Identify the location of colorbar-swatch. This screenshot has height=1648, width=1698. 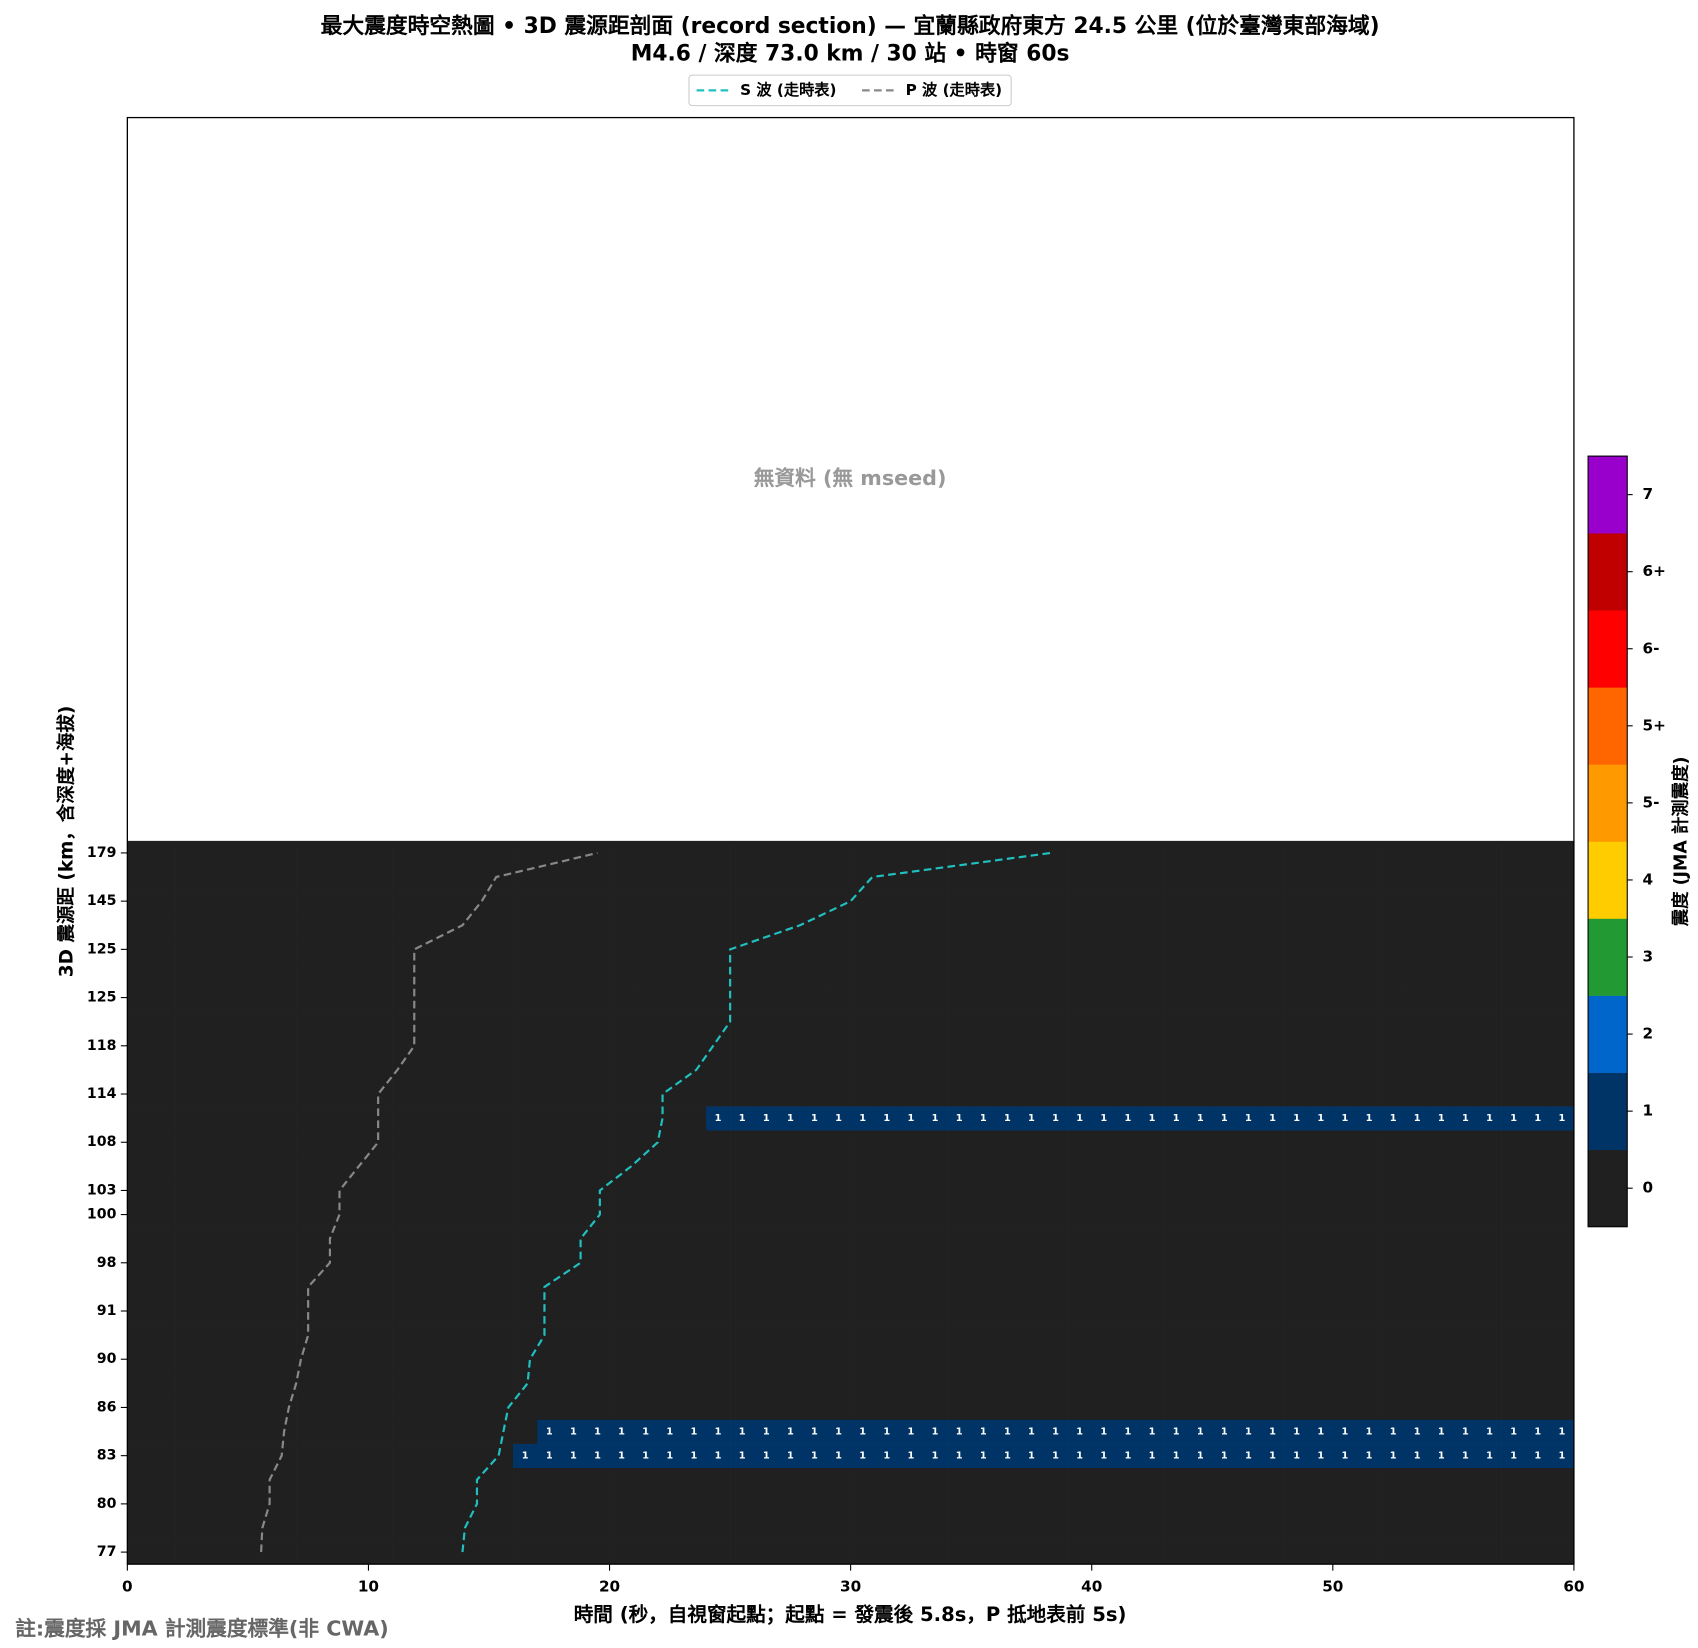
(1608, 572).